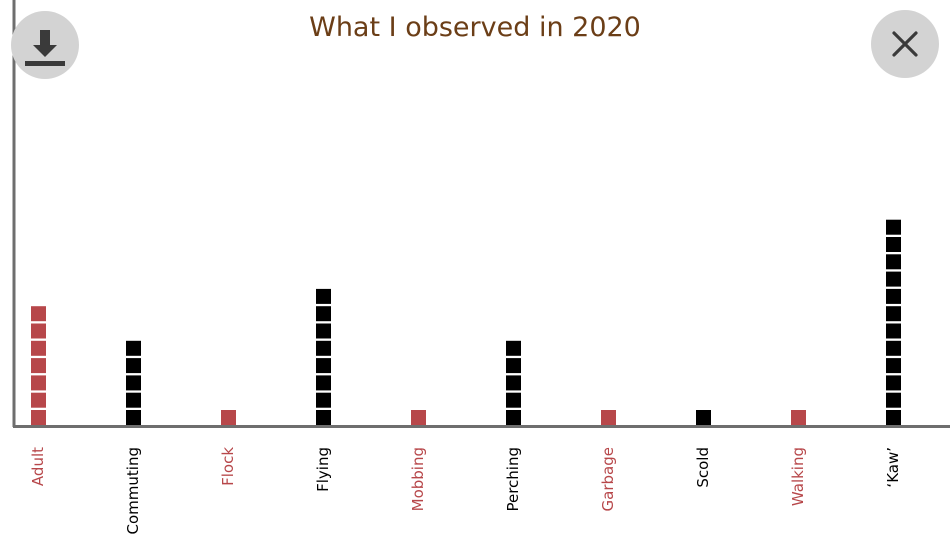 The image size is (950, 534). I want to click on x-tick-label: Mobbing, so click(418, 479).